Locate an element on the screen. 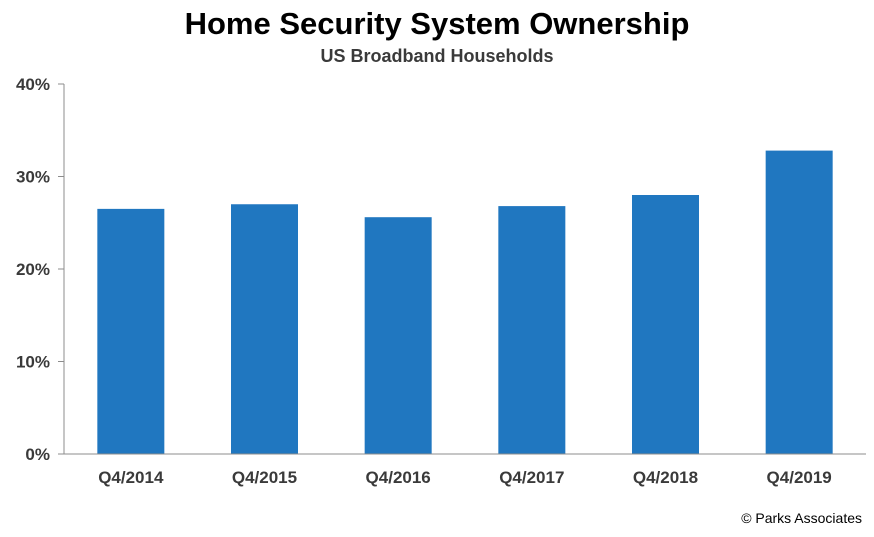 This screenshot has width=874, height=537. y-tick-label: 20% is located at coordinates (33, 269).